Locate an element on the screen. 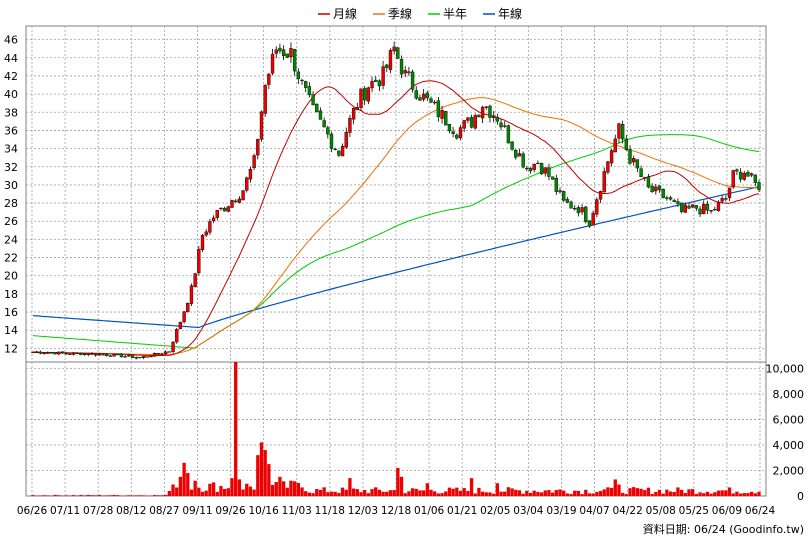 This screenshot has height=540, width=808. date-tick-label: 09/26 is located at coordinates (230, 511).